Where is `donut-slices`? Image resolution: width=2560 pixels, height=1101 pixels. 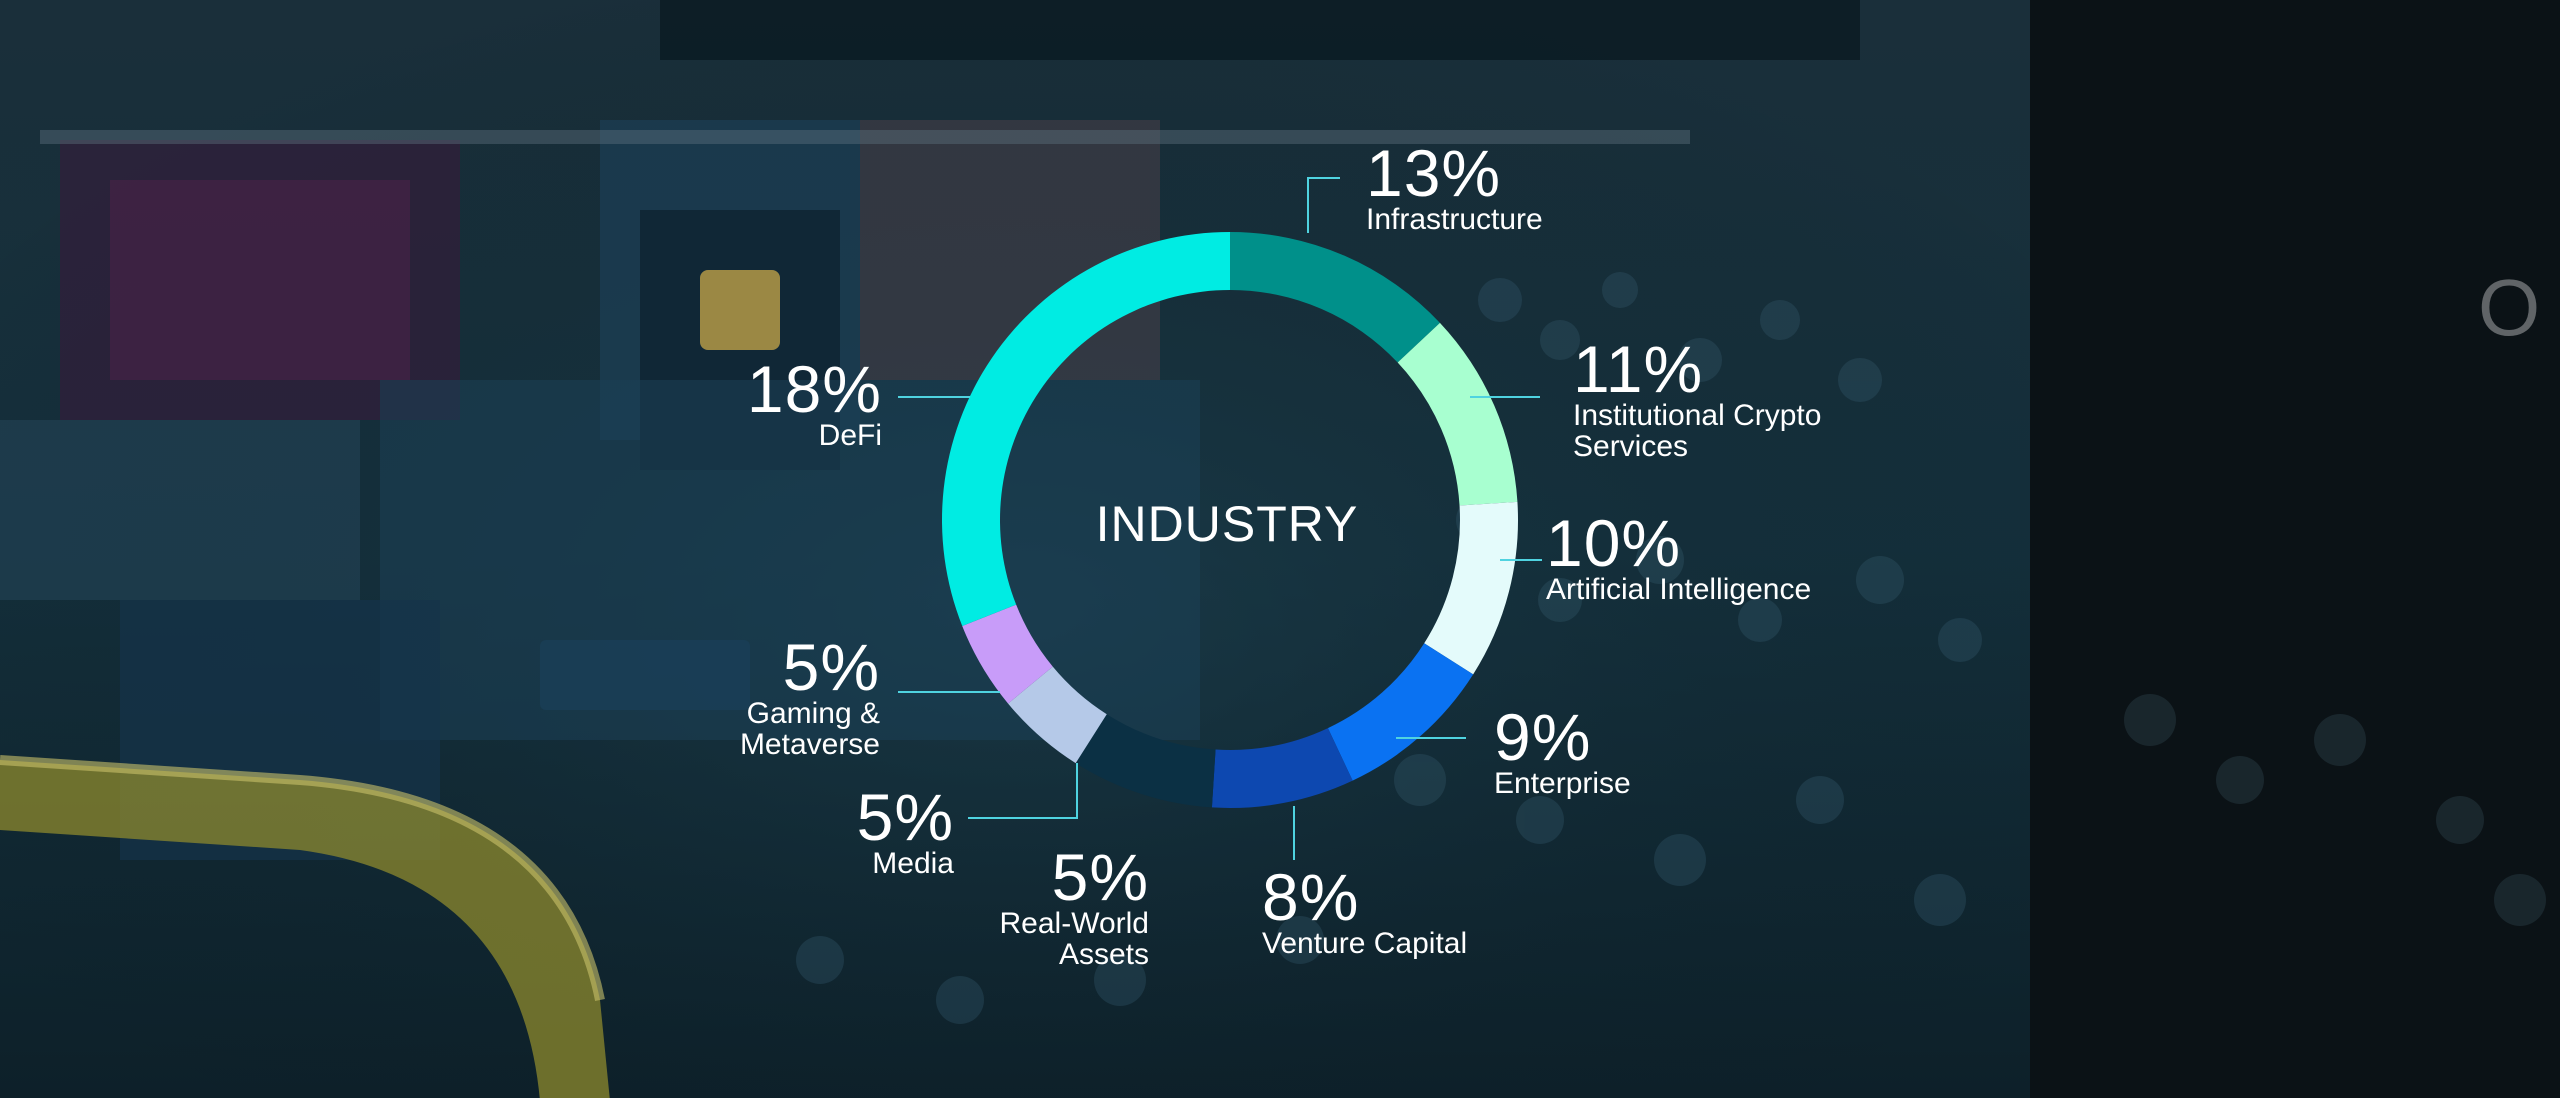
donut-slices is located at coordinates (1229, 520).